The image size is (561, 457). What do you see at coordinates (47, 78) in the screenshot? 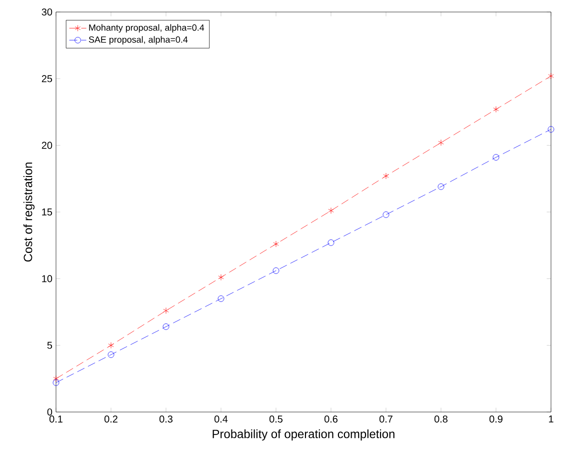
I see `y-tick-label: 25` at bounding box center [47, 78].